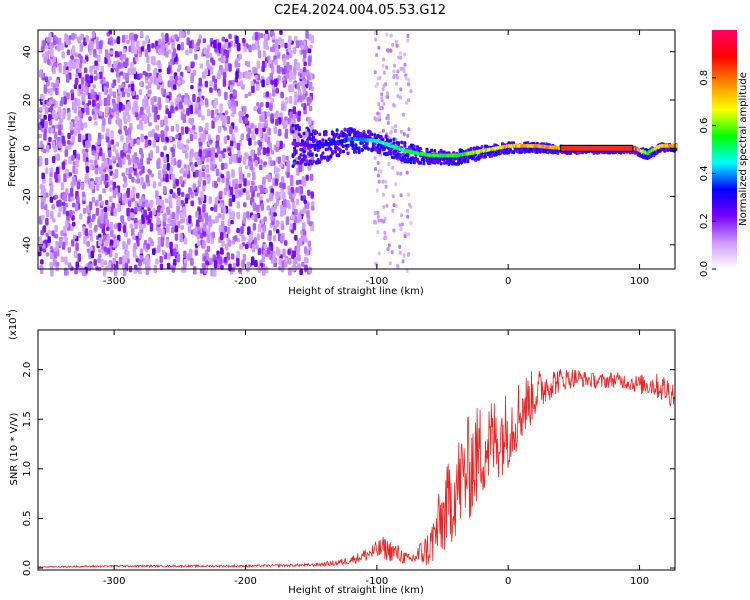 Image resolution: width=750 pixels, height=600 pixels. Describe the element at coordinates (377, 281) in the screenshot. I see `x-tick-label: -100` at that location.